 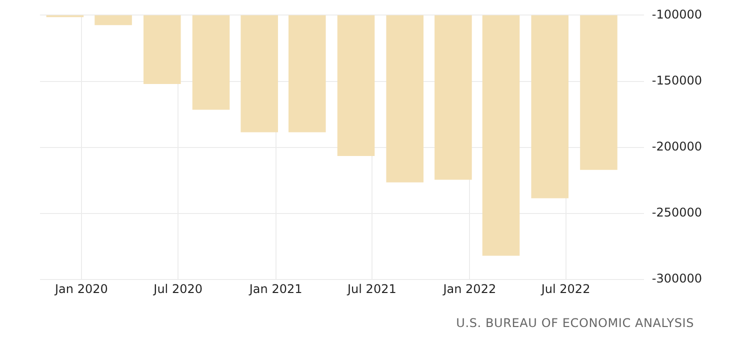 I want to click on x-tick-label: Jul 2021, so click(x=371, y=289).